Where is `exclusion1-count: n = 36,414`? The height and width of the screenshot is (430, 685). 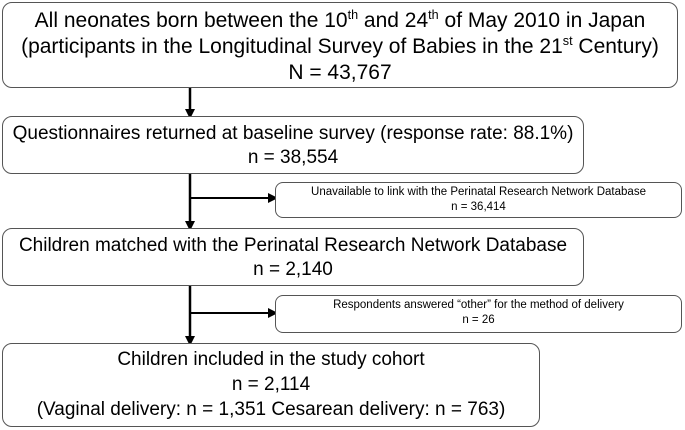
exclusion1-count: n = 36,414 is located at coordinates (478, 207).